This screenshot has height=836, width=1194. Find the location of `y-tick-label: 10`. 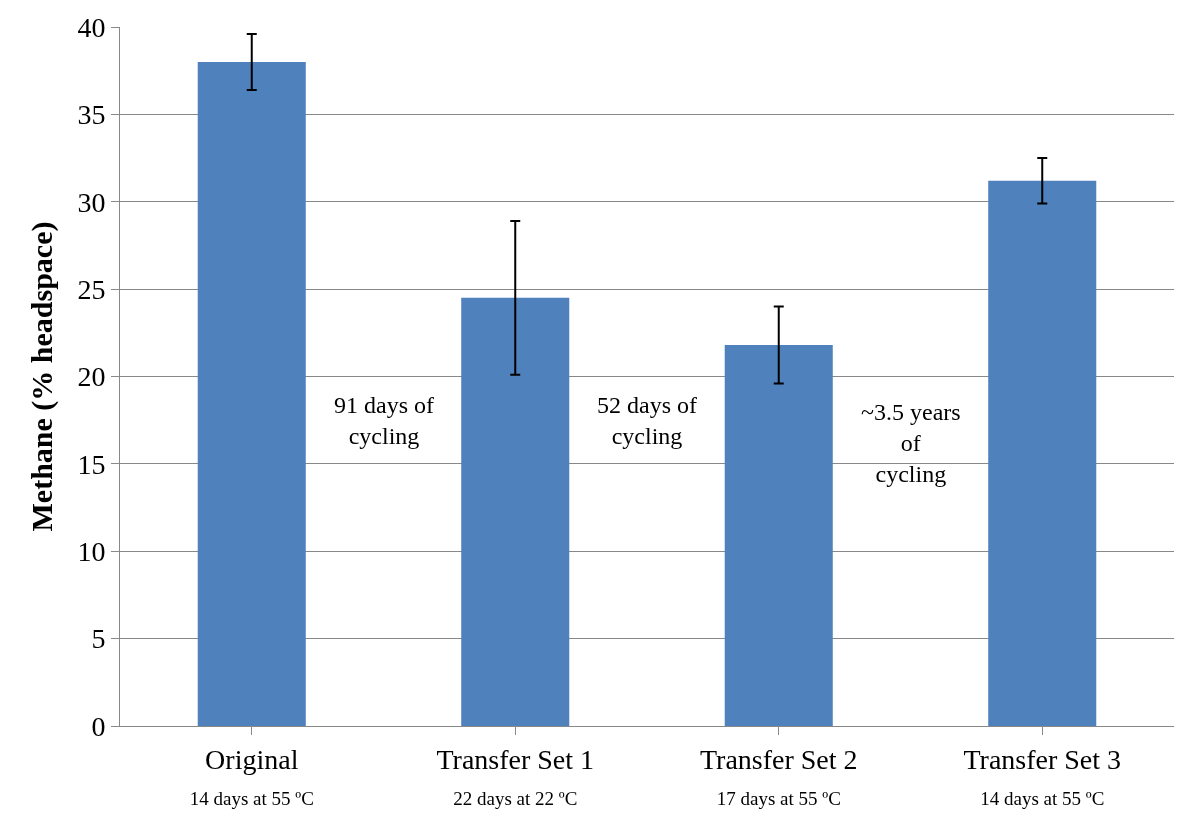

y-tick-label: 10 is located at coordinates (91, 552).